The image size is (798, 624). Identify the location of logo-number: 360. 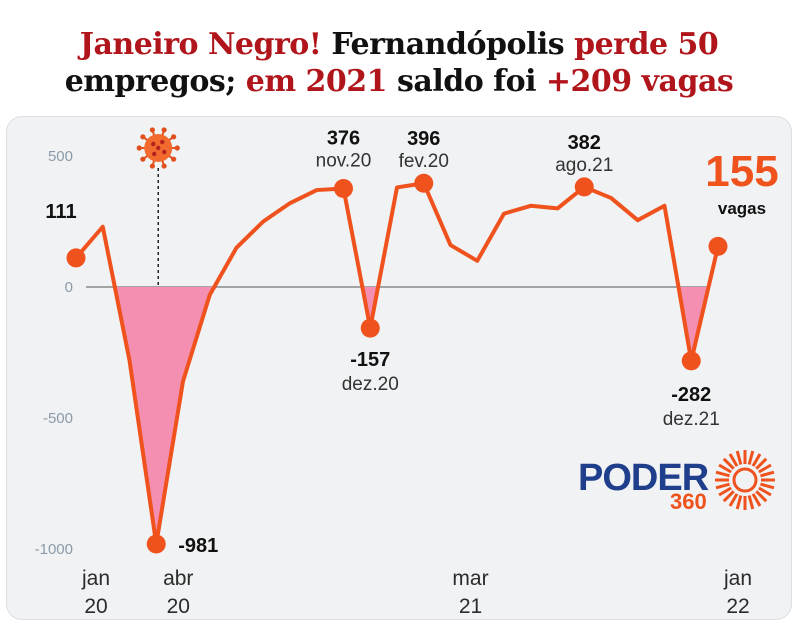
(688, 501).